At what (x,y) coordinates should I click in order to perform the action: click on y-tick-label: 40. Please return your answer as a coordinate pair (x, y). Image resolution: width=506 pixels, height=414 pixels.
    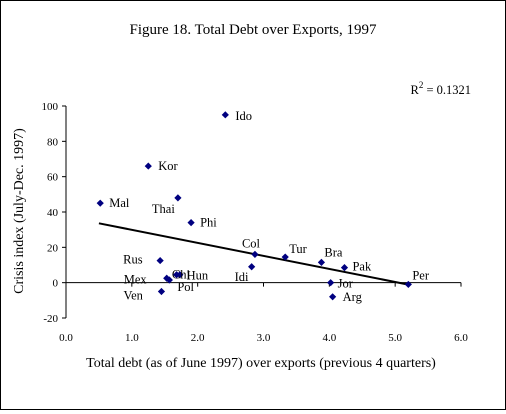
    Looking at the image, I should click on (53, 213).